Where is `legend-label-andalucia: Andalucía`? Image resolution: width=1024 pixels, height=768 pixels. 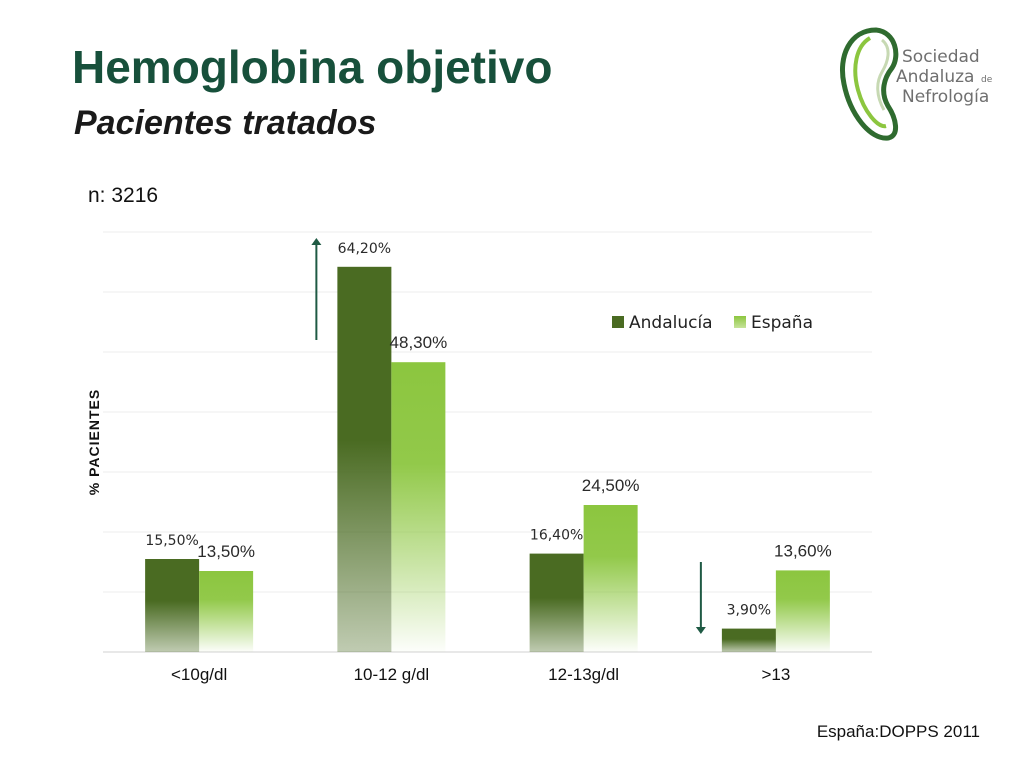 legend-label-andalucia: Andalucía is located at coordinates (671, 323).